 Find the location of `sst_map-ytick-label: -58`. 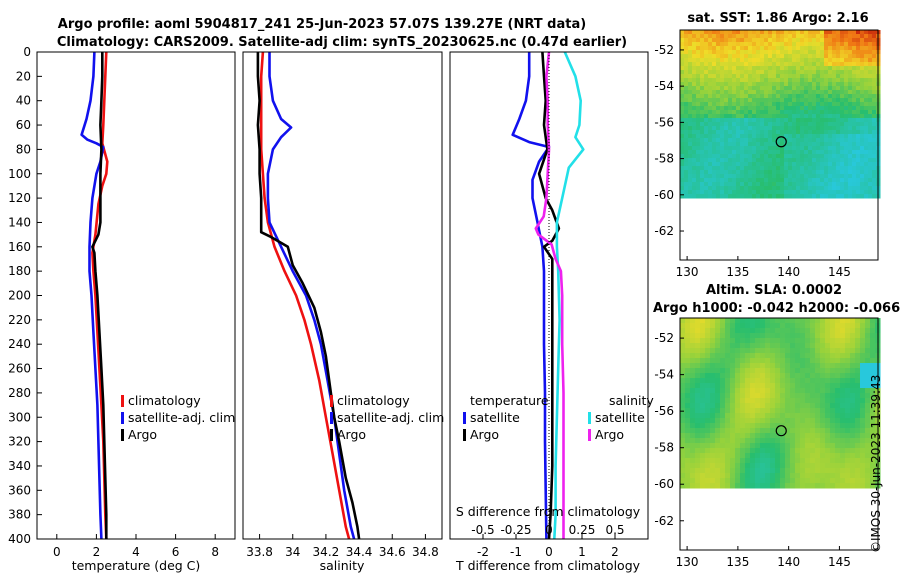

sst_map-ytick-label: -58 is located at coordinates (664, 159).